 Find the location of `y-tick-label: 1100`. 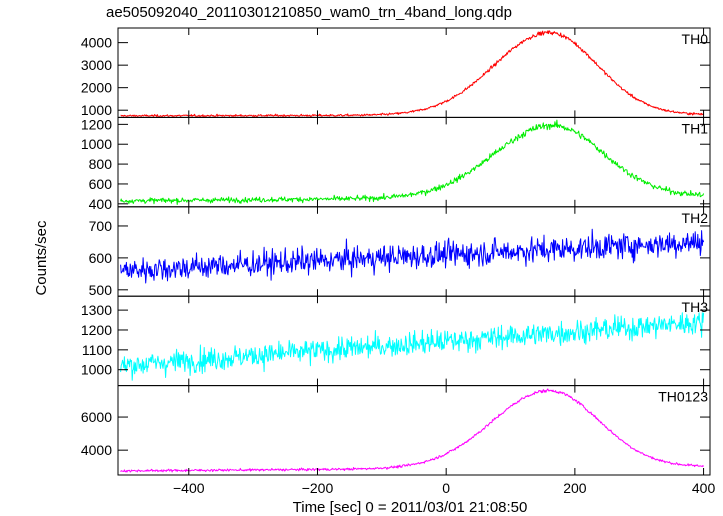

y-tick-label: 1100 is located at coordinates (97, 350).